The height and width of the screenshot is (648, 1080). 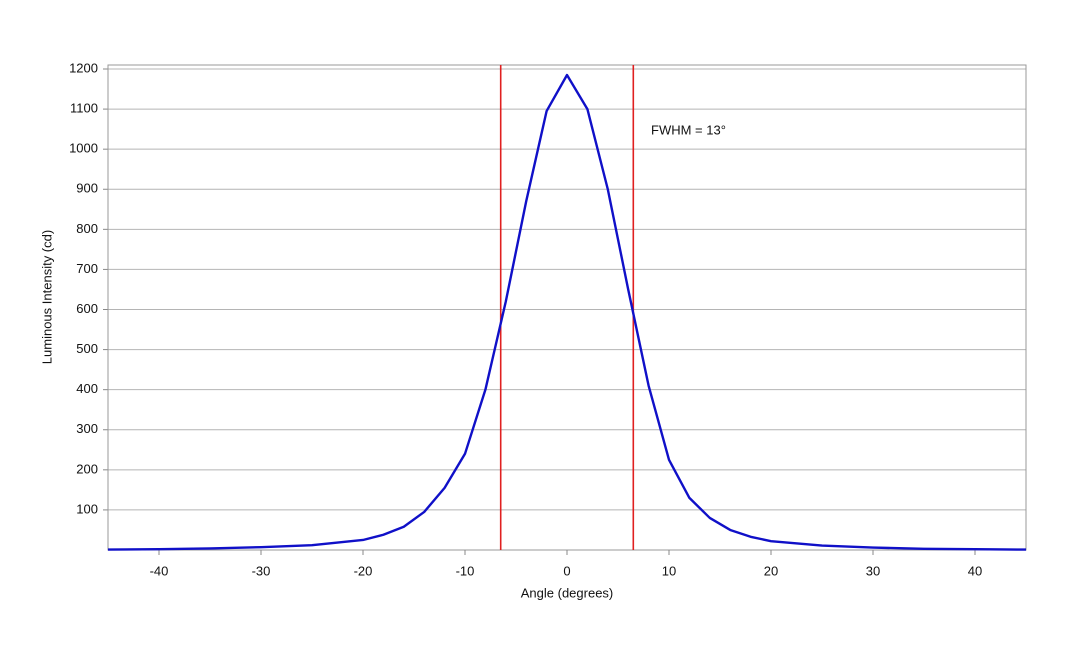 What do you see at coordinates (87, 228) in the screenshot?
I see `y-tick-label: 800` at bounding box center [87, 228].